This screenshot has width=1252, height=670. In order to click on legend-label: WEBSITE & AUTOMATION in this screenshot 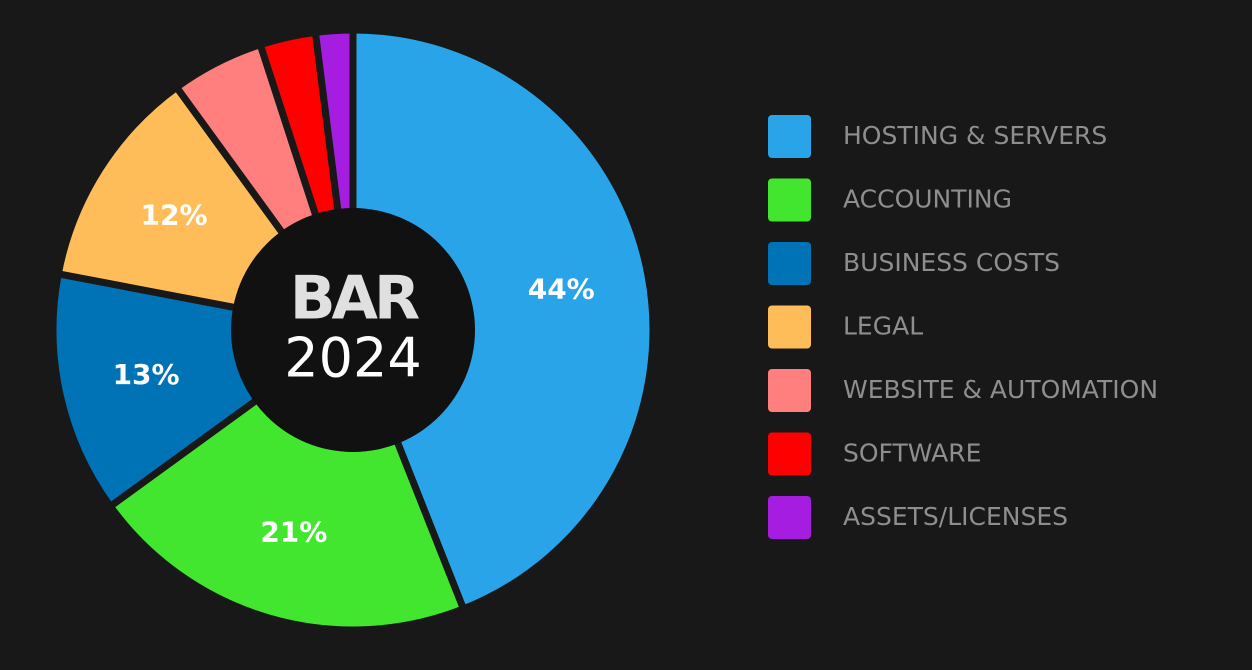, I will do `click(1000, 389)`.